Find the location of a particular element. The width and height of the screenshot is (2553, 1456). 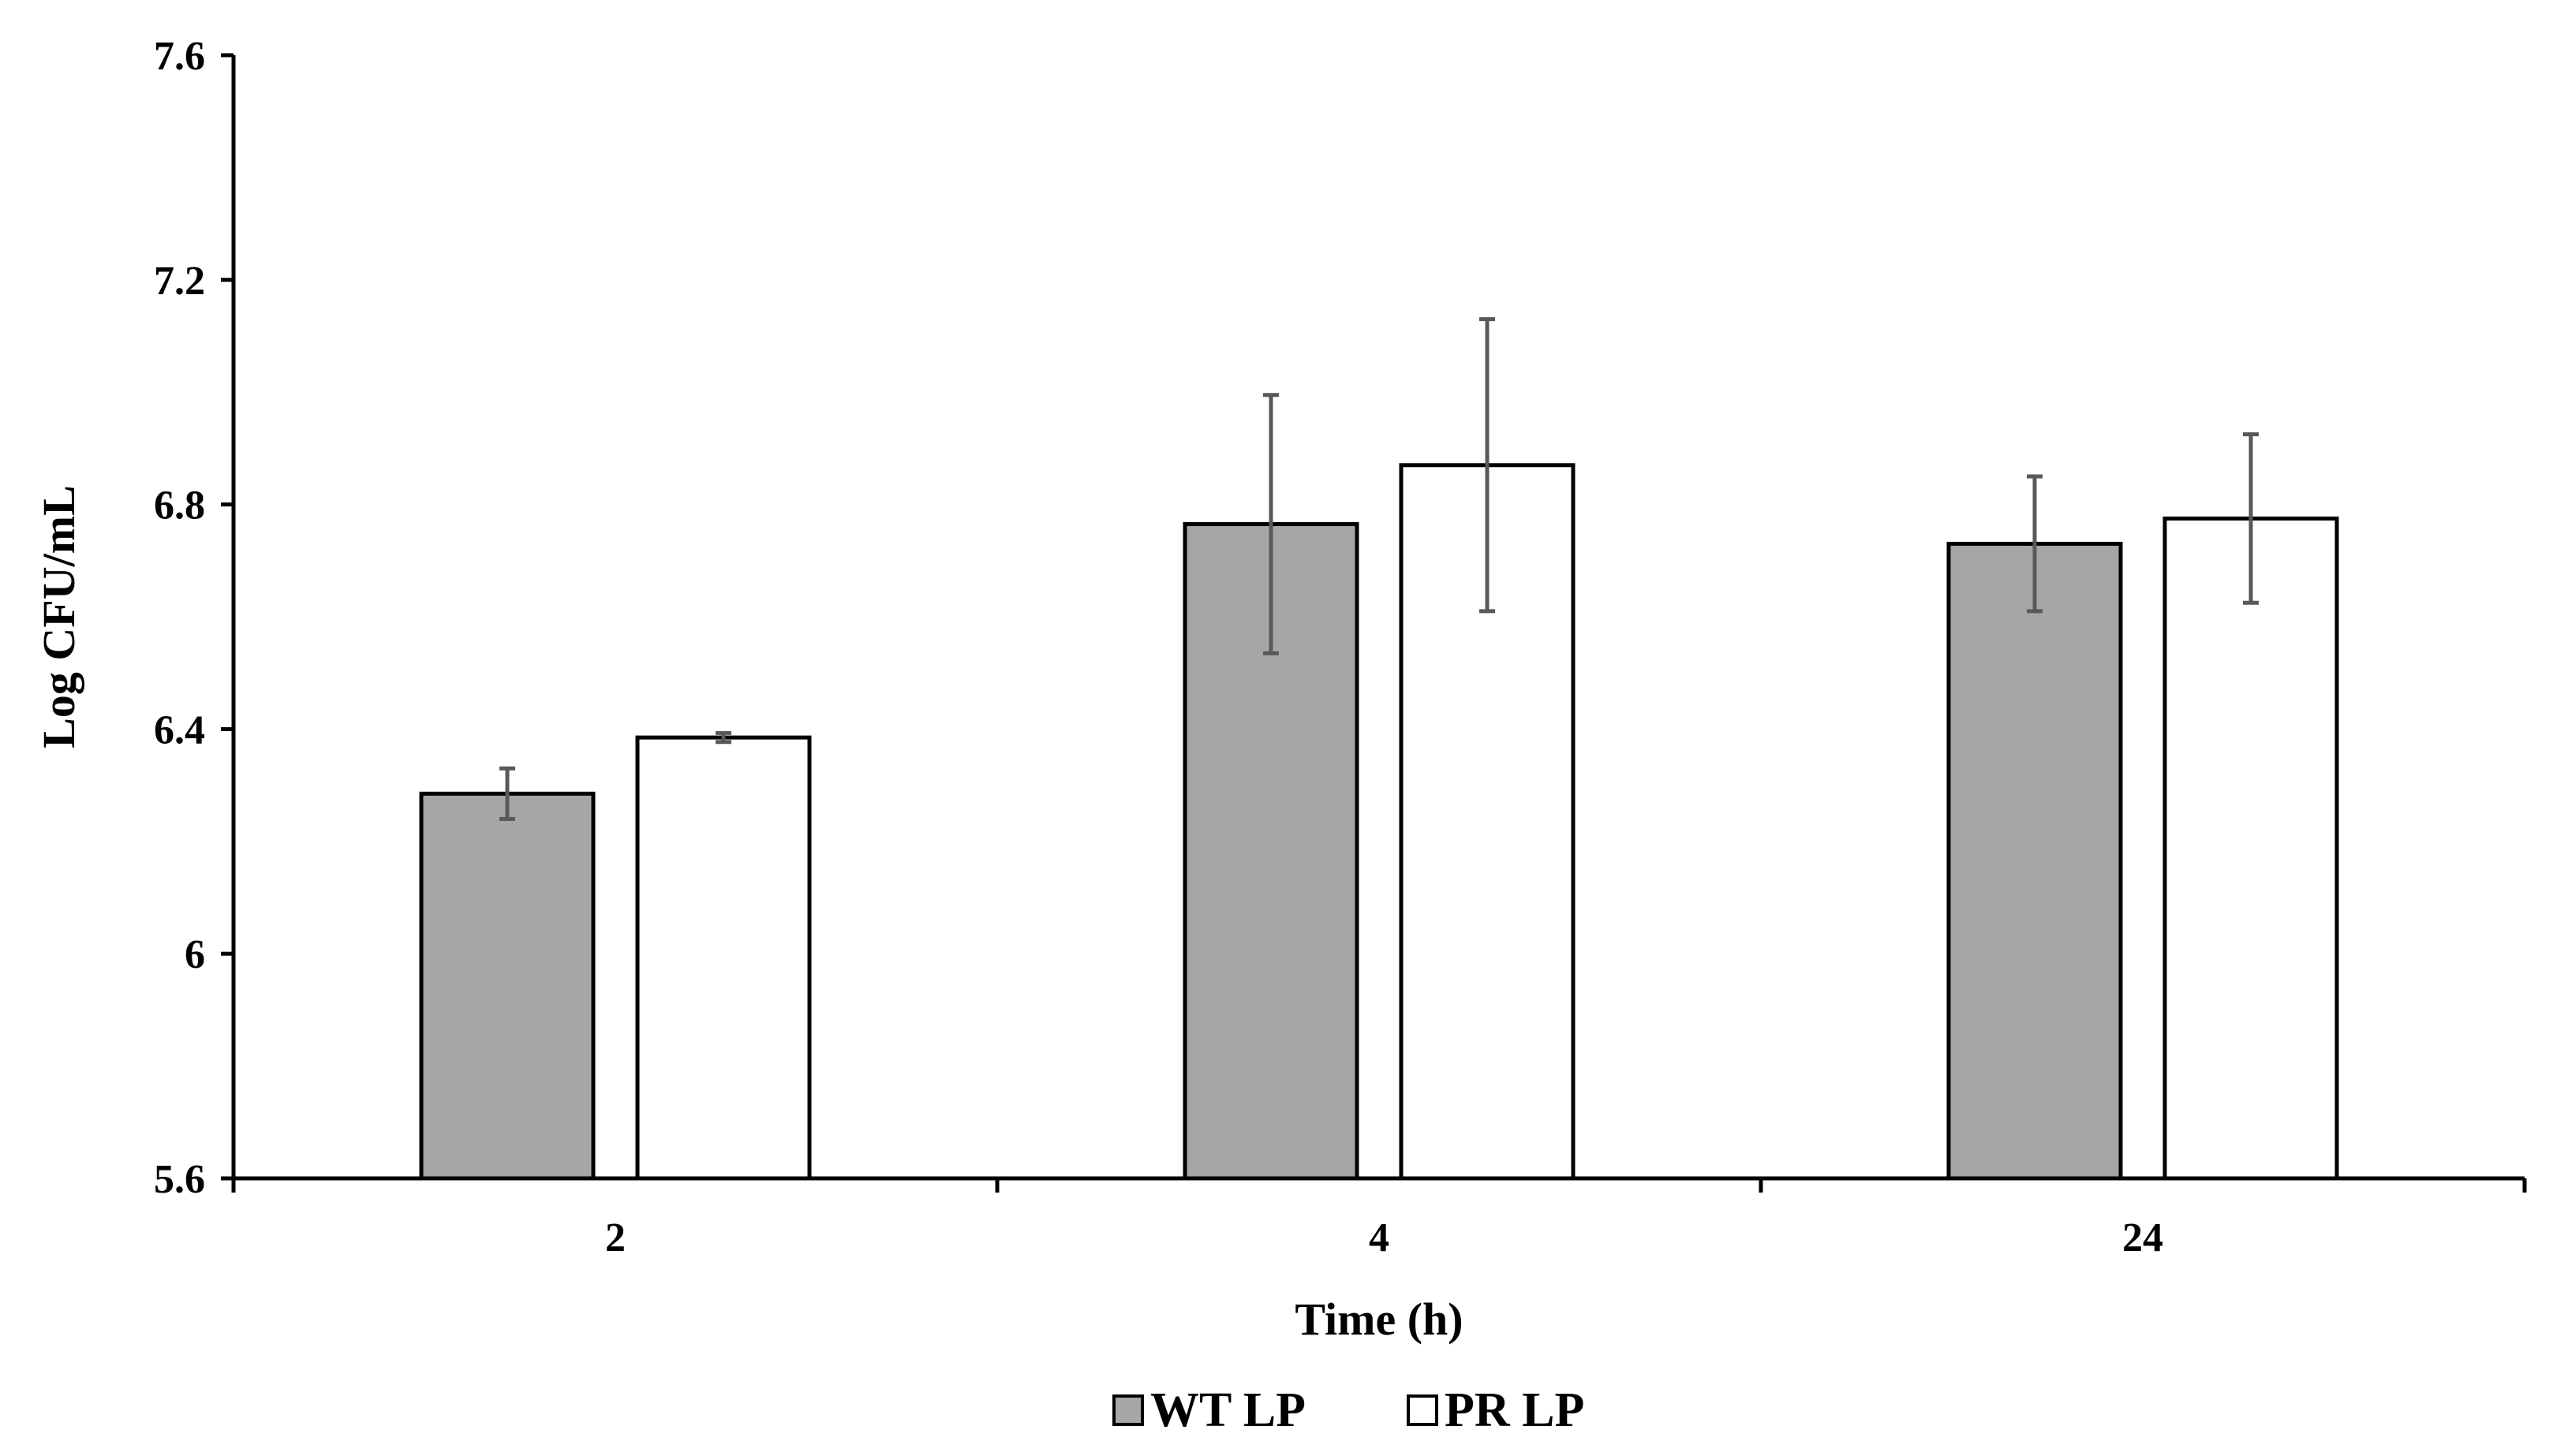

legend-label: WT LP is located at coordinates (1228, 1410).